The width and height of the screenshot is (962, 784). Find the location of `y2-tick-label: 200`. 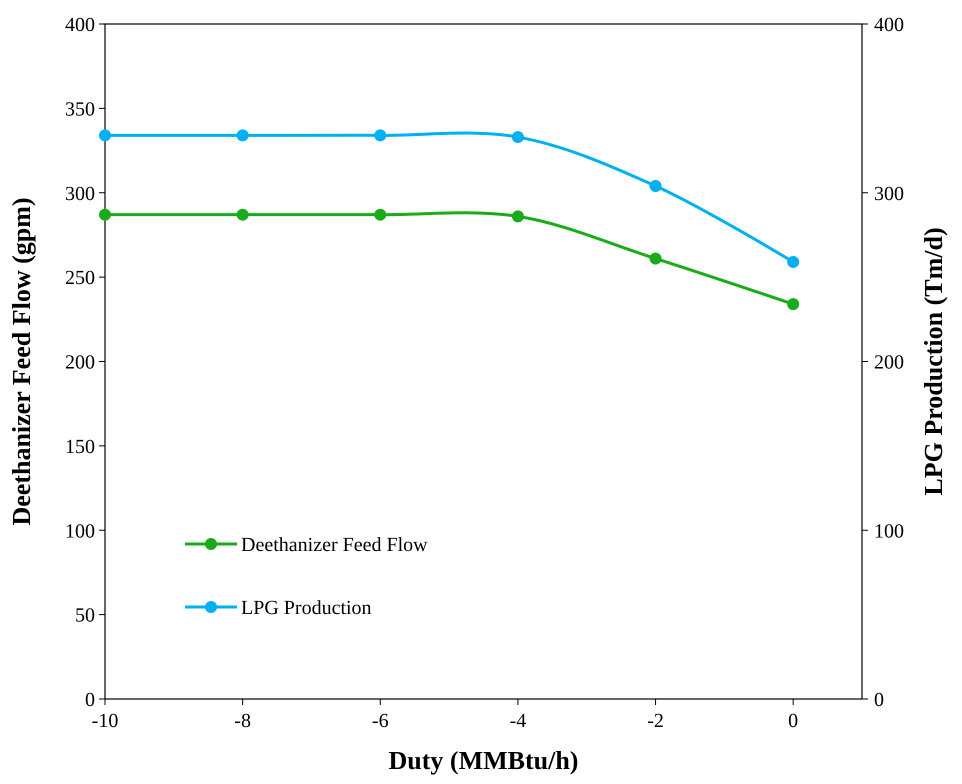

y2-tick-label: 200 is located at coordinates (889, 363).